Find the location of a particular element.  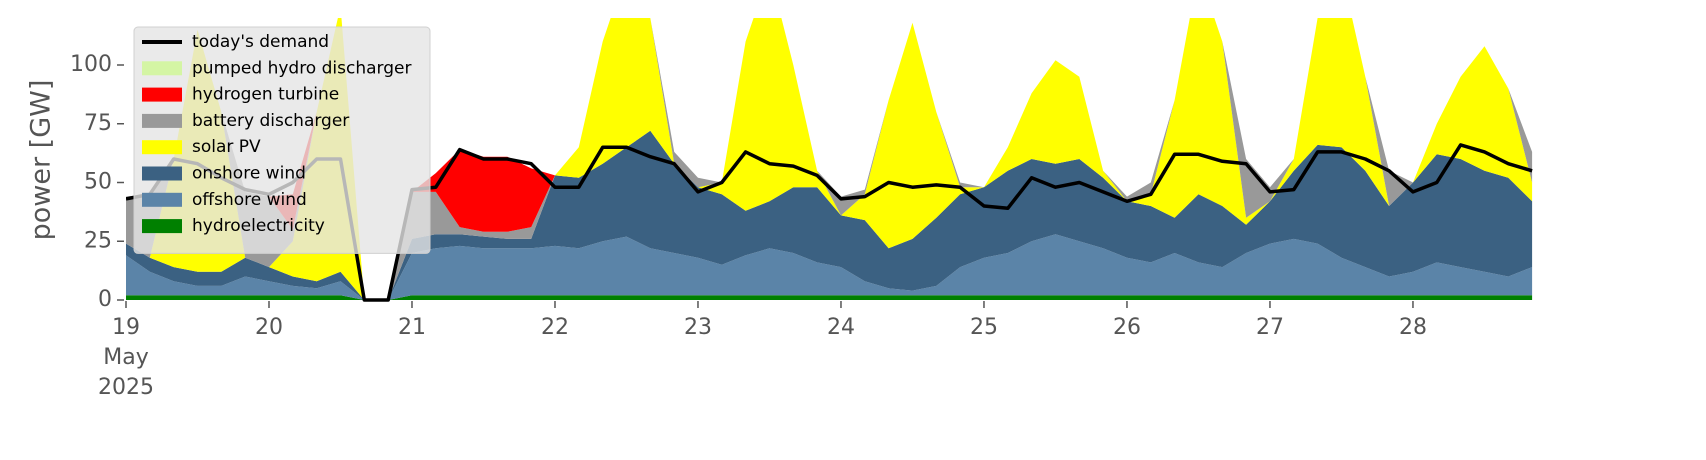

y-tick-label: 100 is located at coordinates (91, 64).